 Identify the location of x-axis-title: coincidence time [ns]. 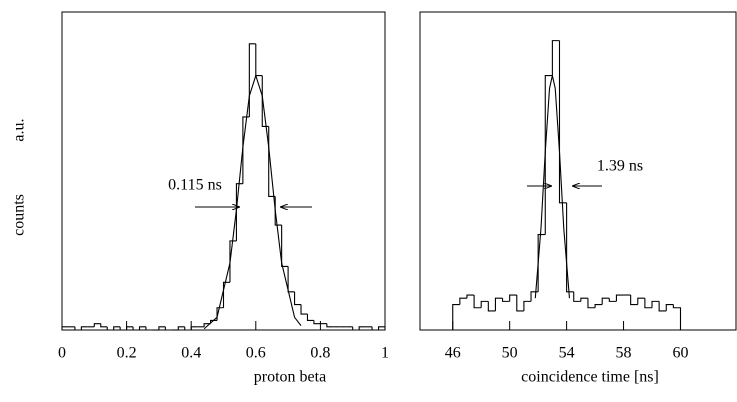
(590, 377).